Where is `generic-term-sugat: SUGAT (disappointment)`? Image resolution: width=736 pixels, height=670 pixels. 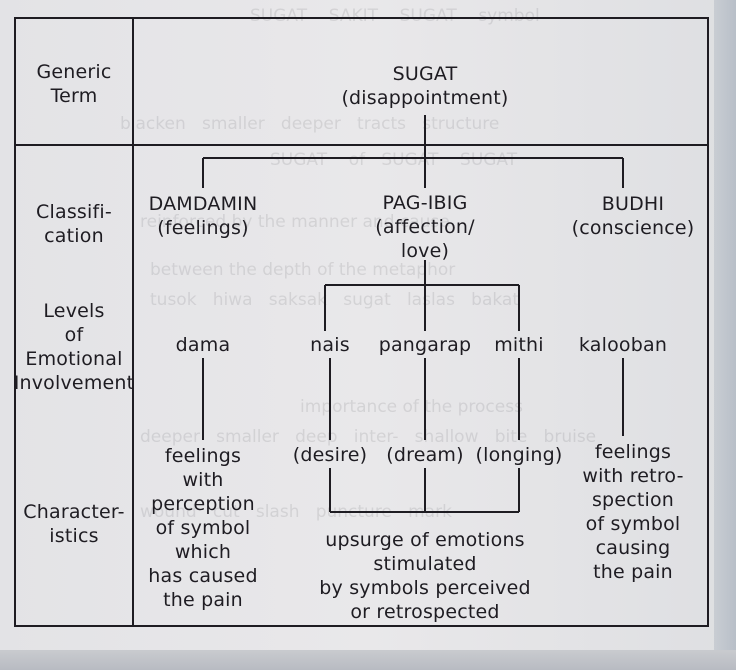 generic-term-sugat: SUGAT (disappointment) is located at coordinates (425, 86).